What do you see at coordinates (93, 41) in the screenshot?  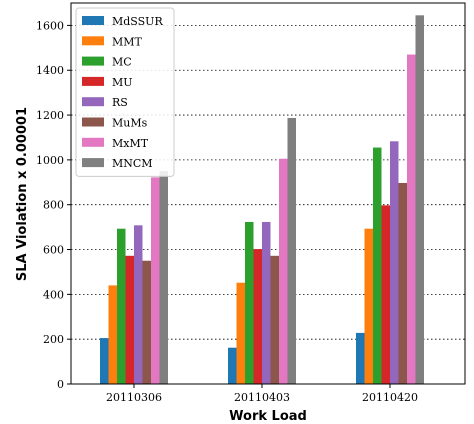 I see `legend-swatch-mmt` at bounding box center [93, 41].